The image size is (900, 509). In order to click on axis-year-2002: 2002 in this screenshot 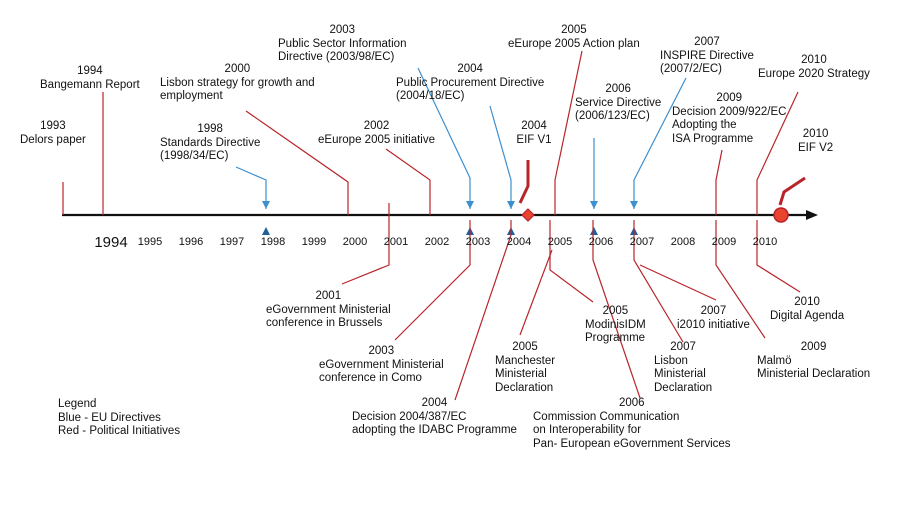, I will do `click(437, 242)`.